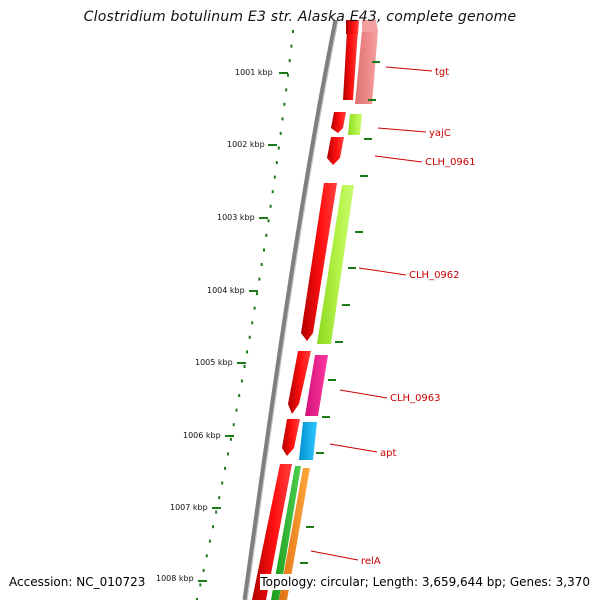 The width and height of the screenshot is (600, 600). Describe the element at coordinates (236, 217) in the screenshot. I see `kbp-label: 1003 kbp` at that location.